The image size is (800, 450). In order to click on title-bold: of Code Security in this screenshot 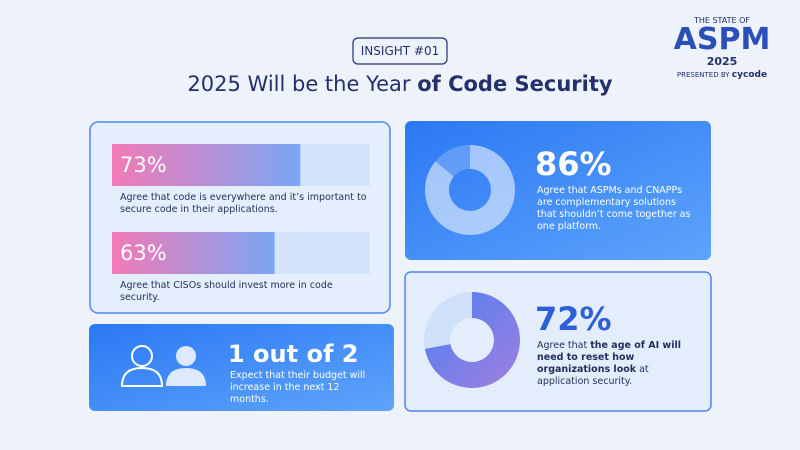, I will do `click(515, 84)`.